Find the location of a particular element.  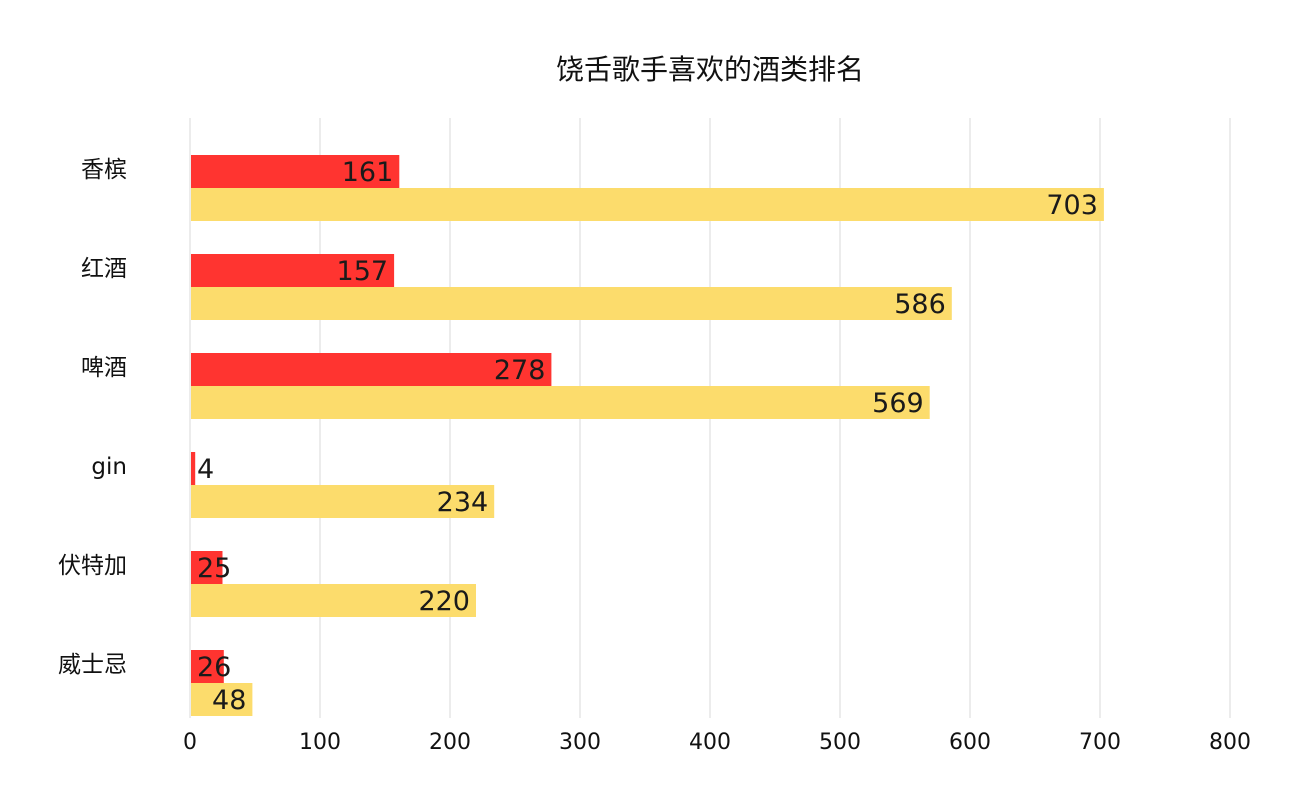

chart-title: 饶舌歌手喜欢的酒类排名 is located at coordinates (709, 69).